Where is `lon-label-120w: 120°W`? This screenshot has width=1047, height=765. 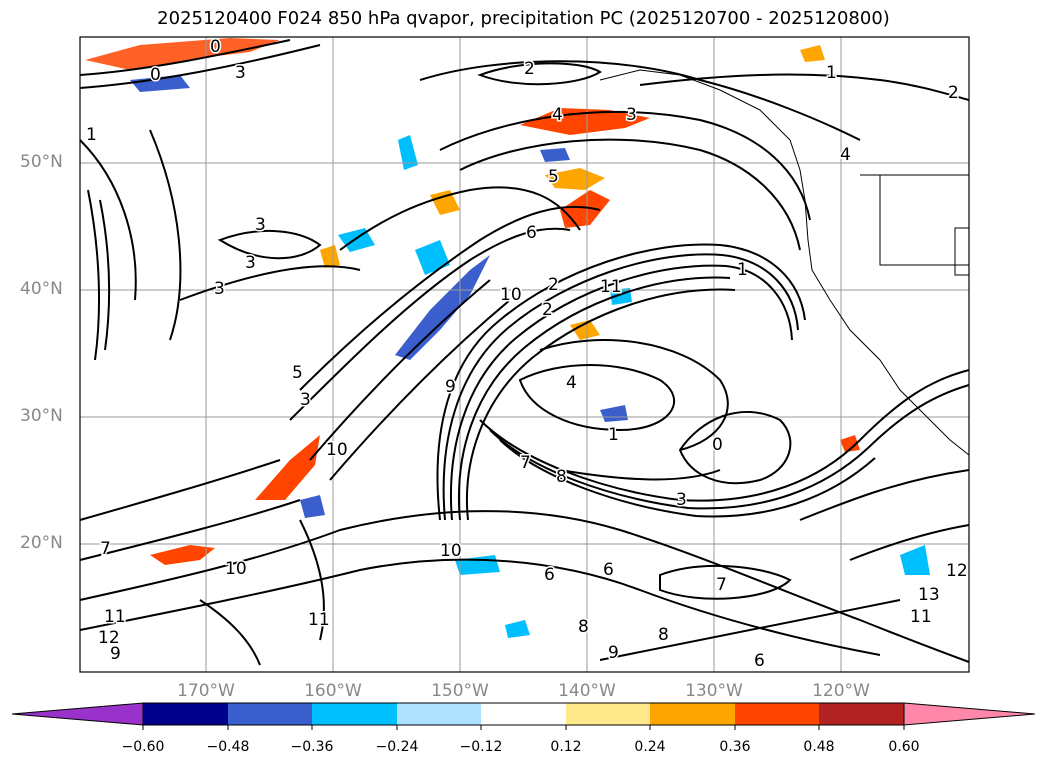
lon-label-120w: 120°W is located at coordinates (841, 691).